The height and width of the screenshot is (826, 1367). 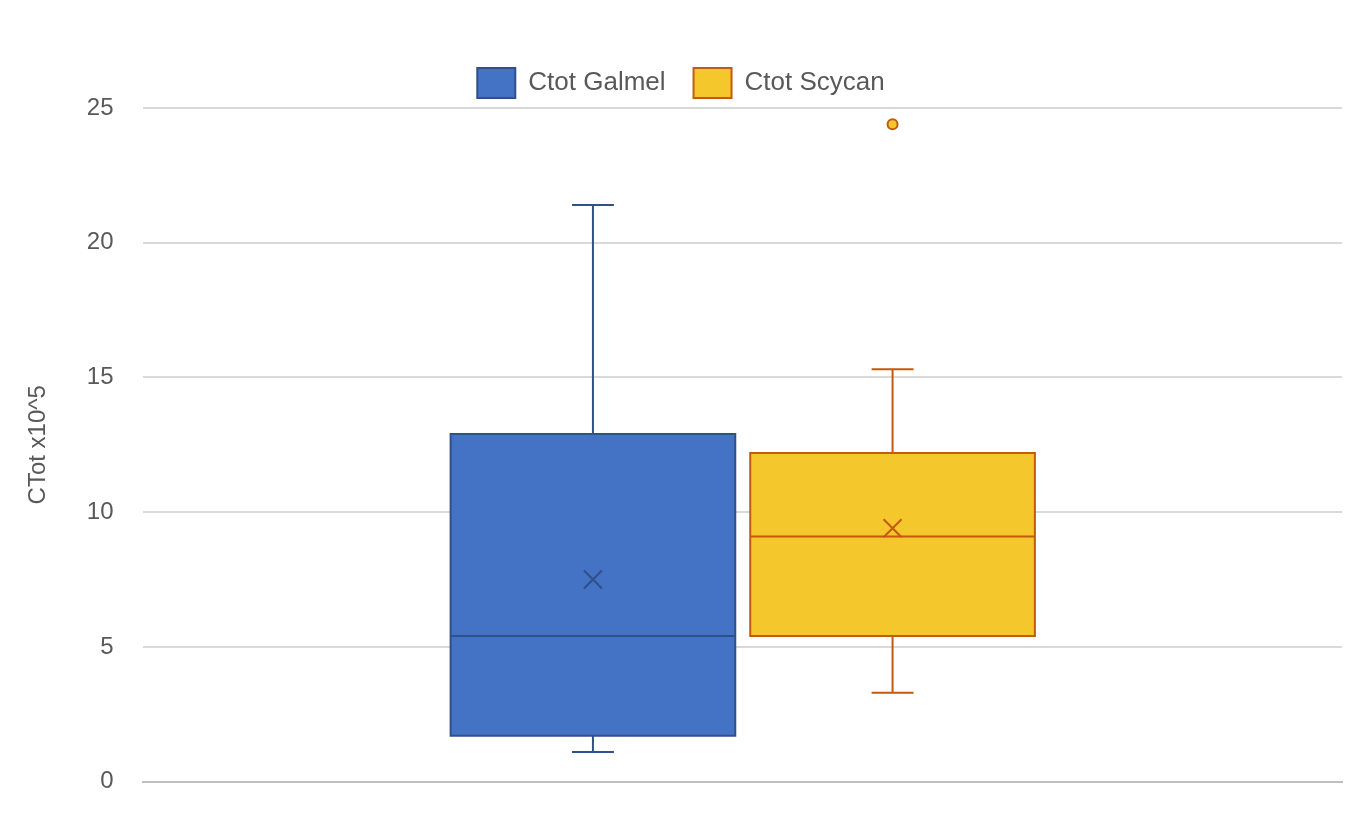 What do you see at coordinates (100, 106) in the screenshot?
I see `y-tick-label: 25` at bounding box center [100, 106].